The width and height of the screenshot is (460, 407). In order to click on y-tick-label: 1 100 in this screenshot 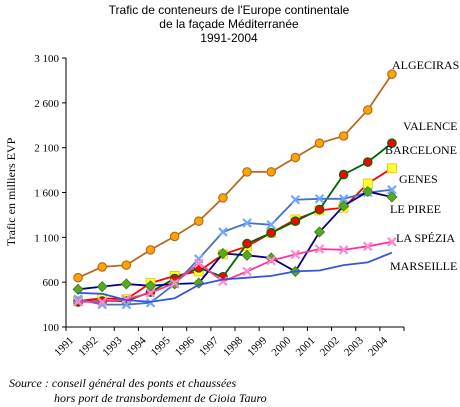, I will do `click(46, 238)`.